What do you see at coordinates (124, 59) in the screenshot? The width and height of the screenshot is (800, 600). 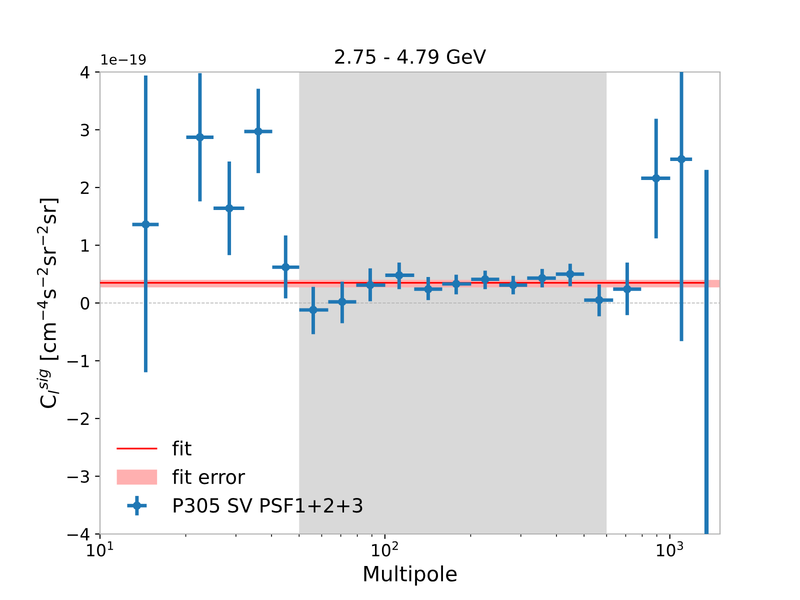 I see `text: 1e−19` at bounding box center [124, 59].